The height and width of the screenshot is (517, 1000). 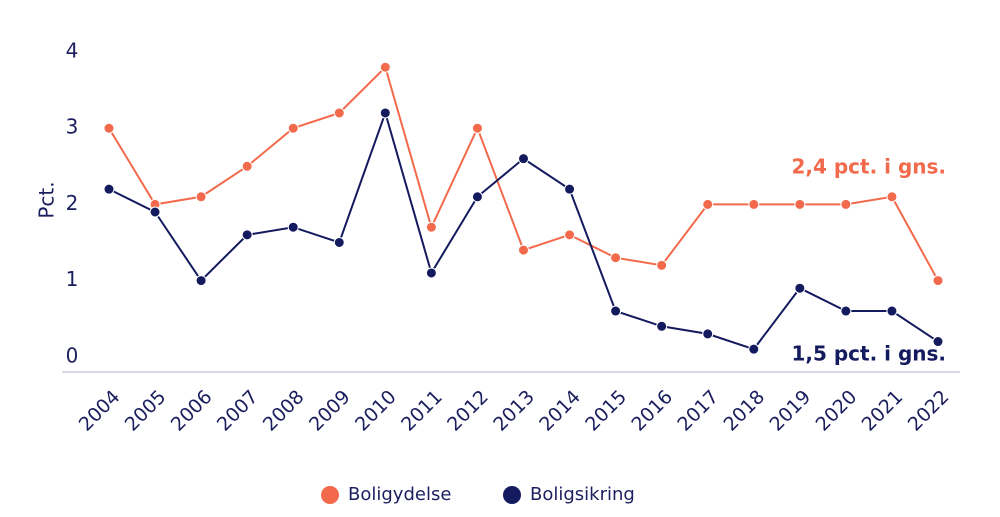 What do you see at coordinates (238, 411) in the screenshot?
I see `x-tick-label: 2007` at bounding box center [238, 411].